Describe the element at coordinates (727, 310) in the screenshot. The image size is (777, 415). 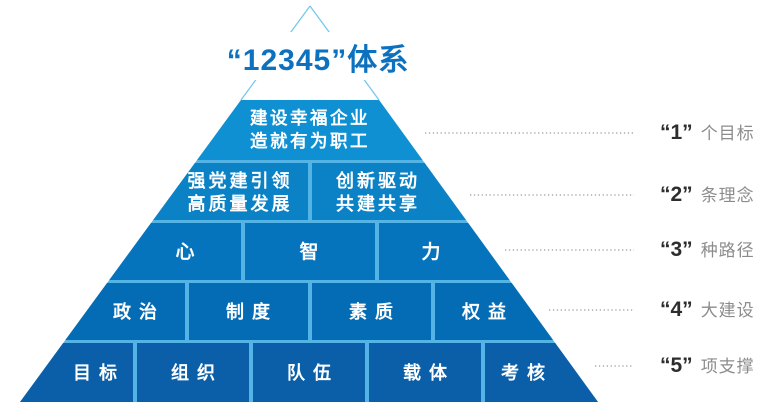
I see `legend-text: 大建设` at that location.